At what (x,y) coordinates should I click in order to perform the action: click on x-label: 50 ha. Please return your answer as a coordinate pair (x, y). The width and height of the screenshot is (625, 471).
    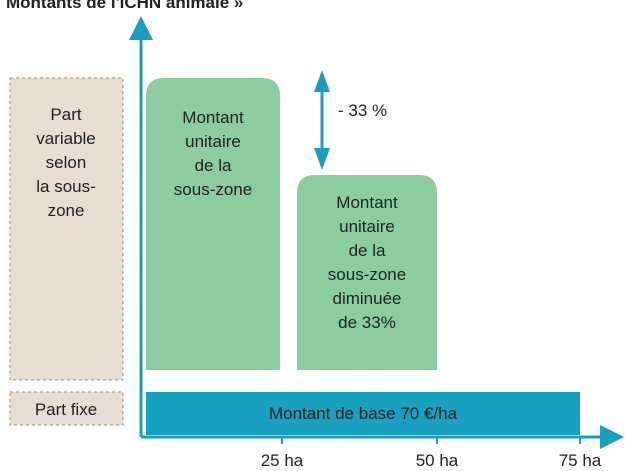
    Looking at the image, I should click on (437, 460).